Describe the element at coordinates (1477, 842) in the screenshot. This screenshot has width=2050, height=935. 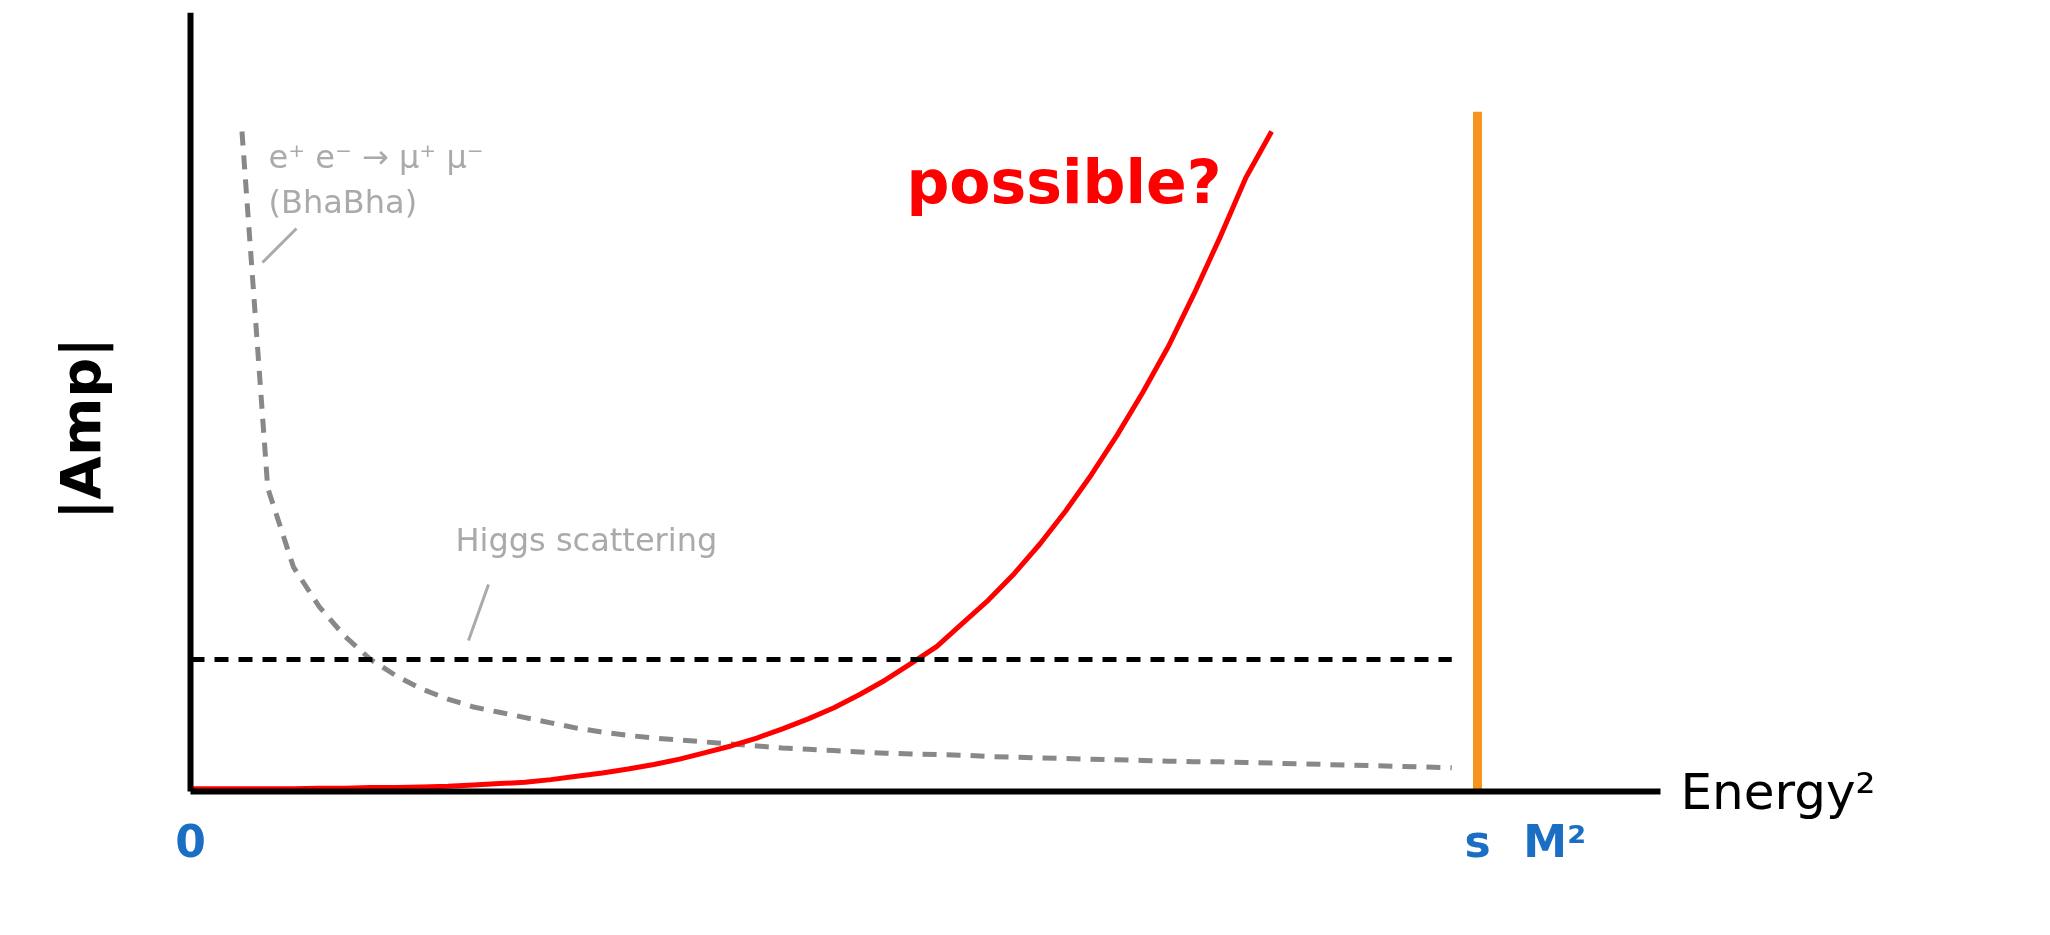
I see `x-tick-label: s` at that location.